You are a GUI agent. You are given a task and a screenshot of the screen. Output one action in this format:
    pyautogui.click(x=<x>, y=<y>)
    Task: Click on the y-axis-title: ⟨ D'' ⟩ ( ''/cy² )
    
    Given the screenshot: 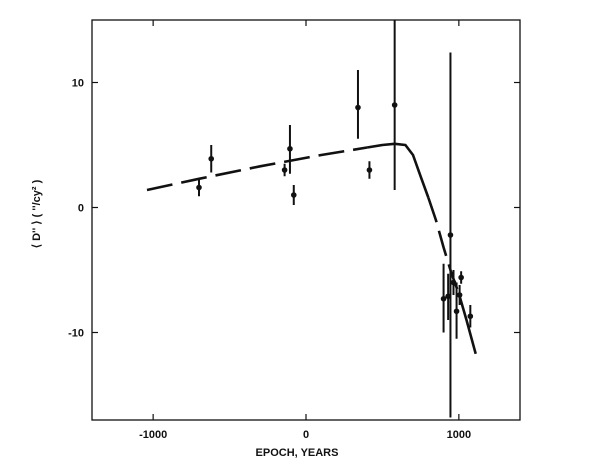 What is the action you would take?
    pyautogui.click(x=37, y=213)
    